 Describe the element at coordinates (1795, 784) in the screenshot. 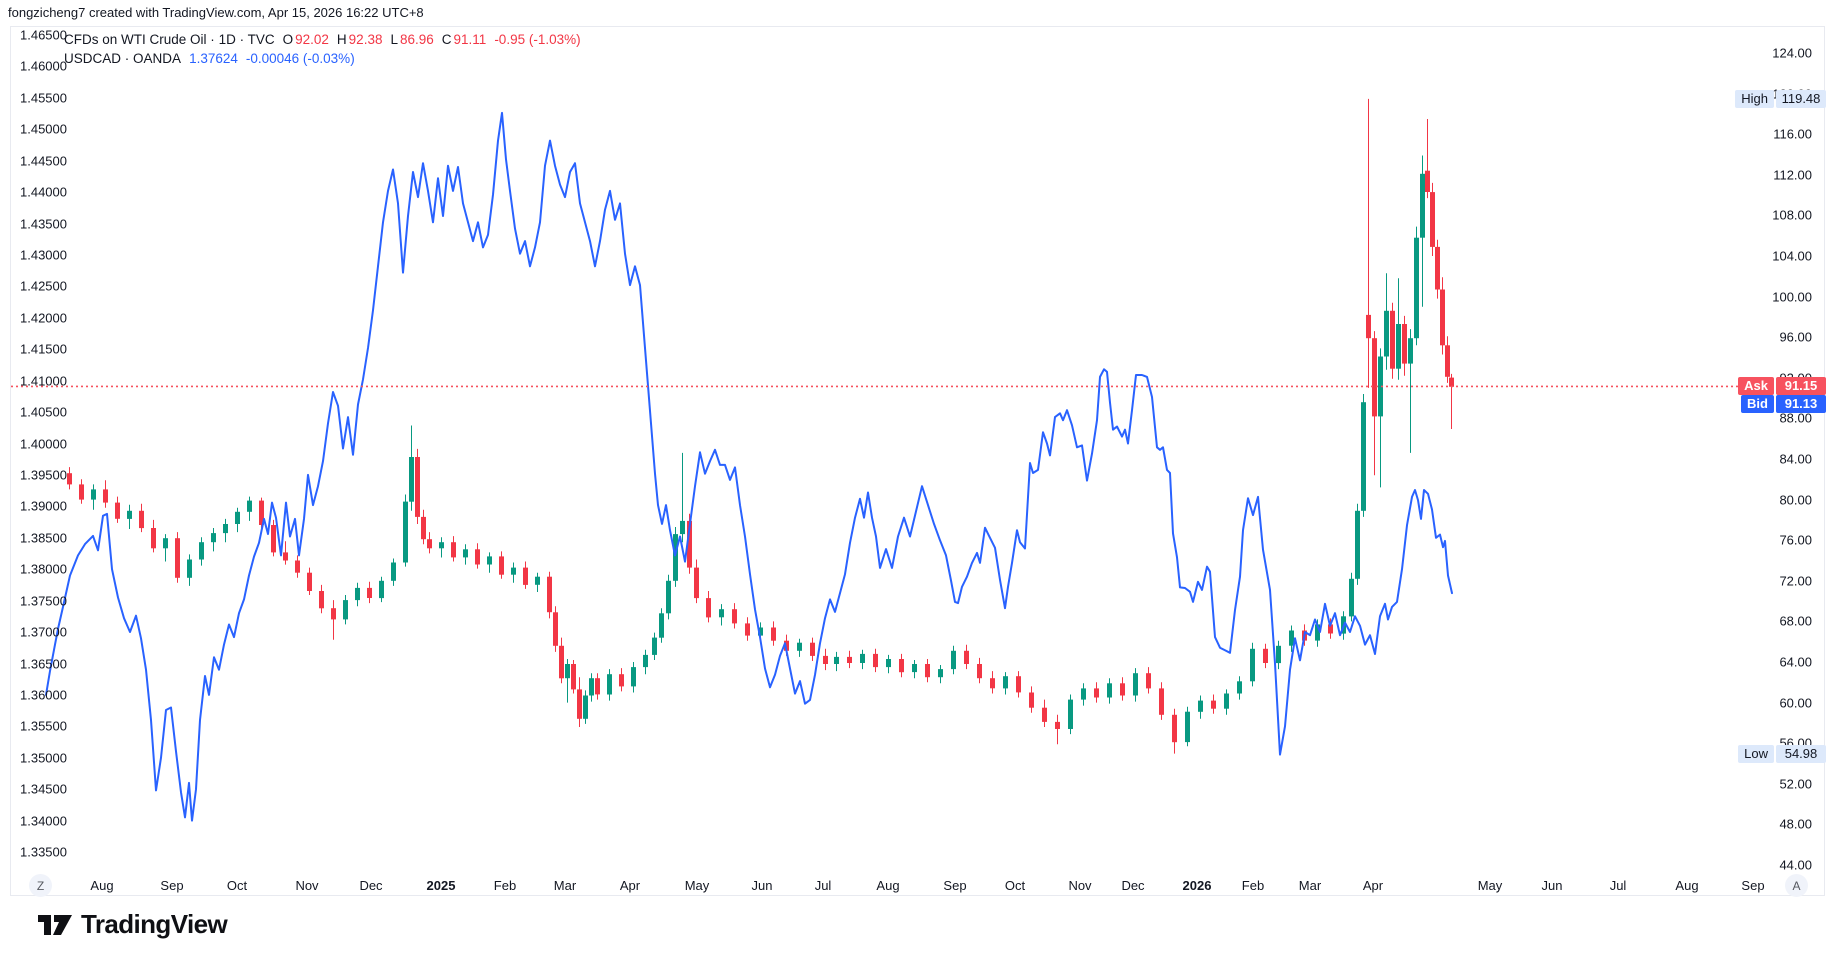

I see `right-axis-label: 52.00` at that location.